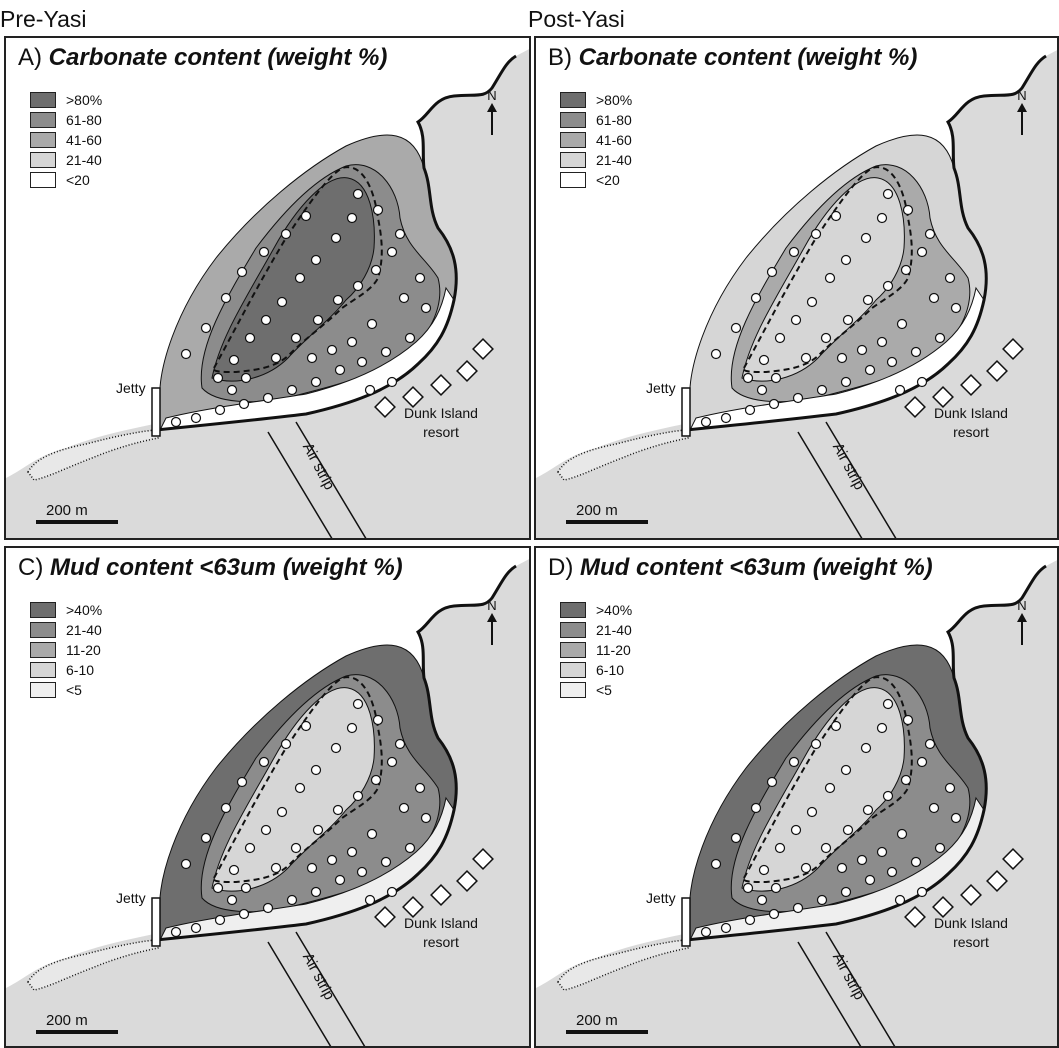 The height and width of the screenshot is (1048, 1059). What do you see at coordinates (77, 513) in the screenshot?
I see `scale-bar: 200 m` at bounding box center [77, 513].